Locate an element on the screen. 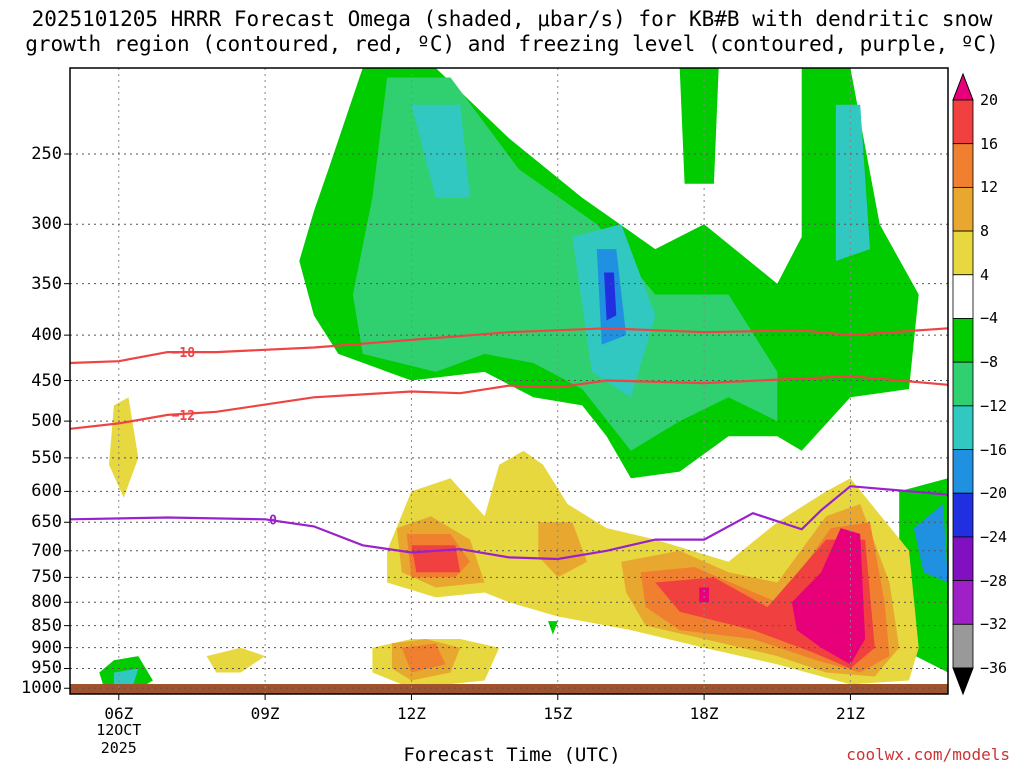 This screenshot has width=1024, height=768. x-tick-label: 15Z is located at coordinates (558, 713).